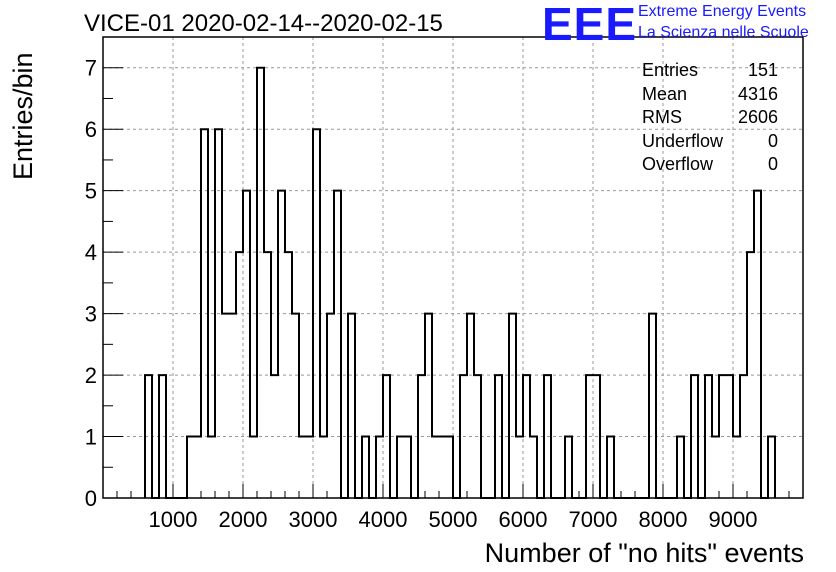 Image resolution: width=836 pixels, height=572 pixels. What do you see at coordinates (710, 72) in the screenshot?
I see `stat-entries: Entries 151` at bounding box center [710, 72].